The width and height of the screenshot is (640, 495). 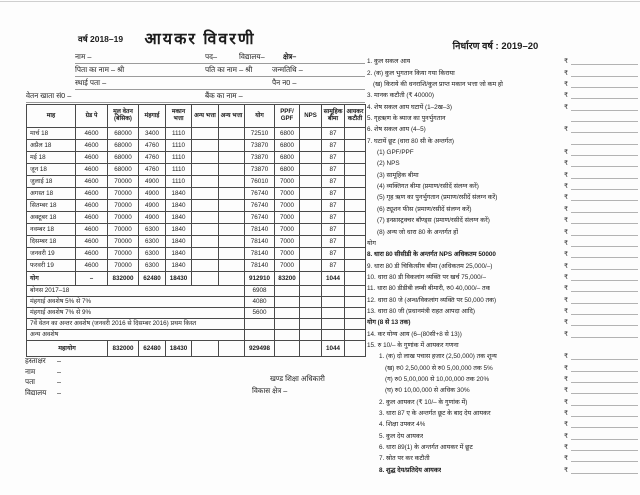 What do you see at coordinates (59, 381) in the screenshot?
I see `footer-address-dash: –` at bounding box center [59, 381].